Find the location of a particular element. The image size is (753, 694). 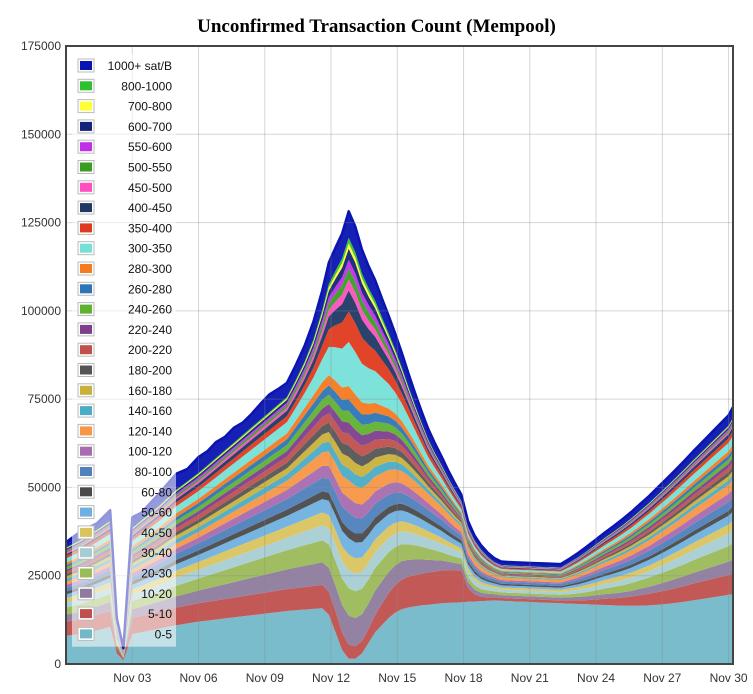

y-tick-label: 75000 is located at coordinates (45, 399).